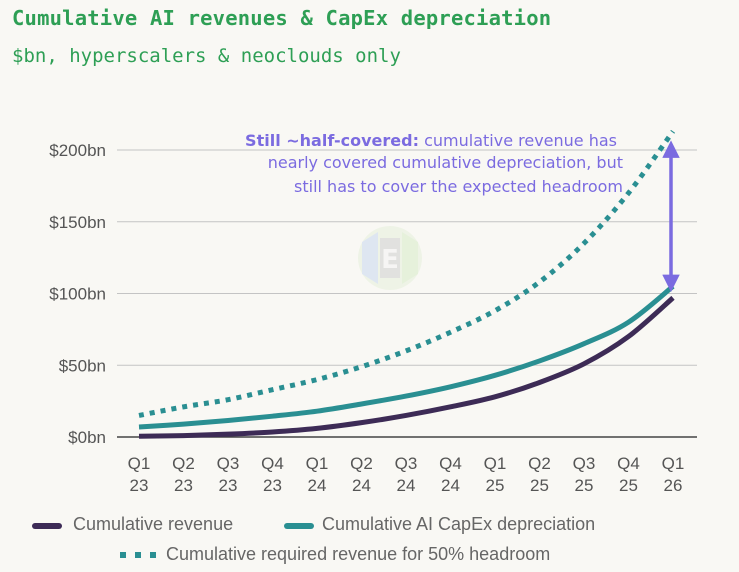 The height and width of the screenshot is (572, 739). I want to click on annotation-rest: cumulative revenue has, so click(518, 140).